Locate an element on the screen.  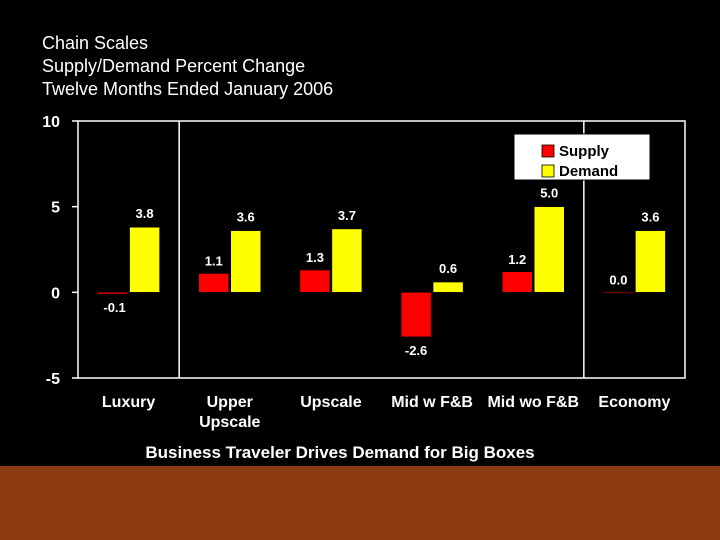
category-label: Economy is located at coordinates (634, 402).